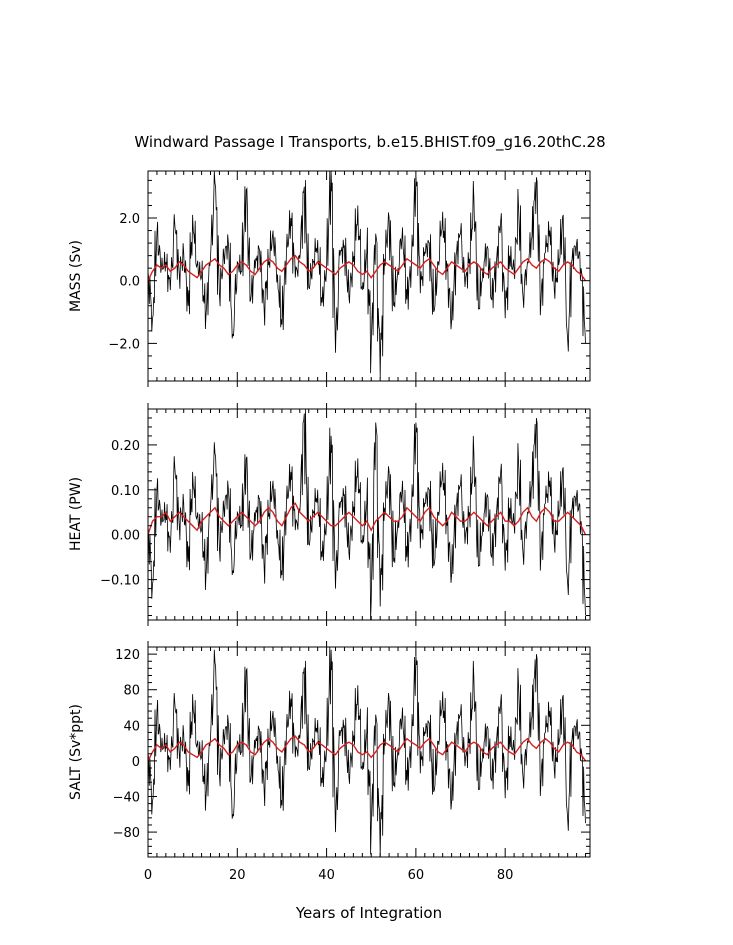  I want to click on salt-raw-series, so click(366, 752).